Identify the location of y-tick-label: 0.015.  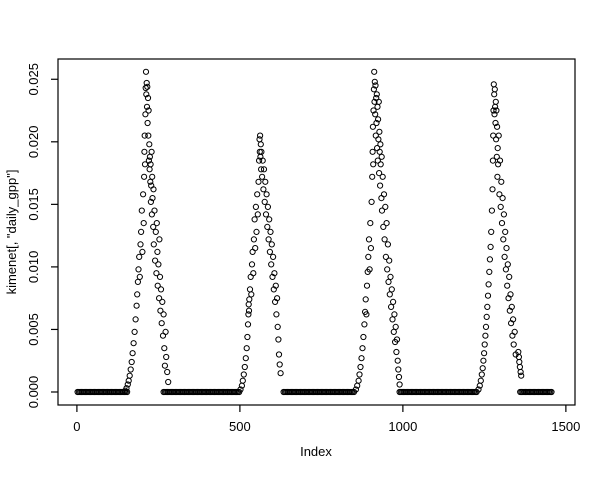
(33, 204).